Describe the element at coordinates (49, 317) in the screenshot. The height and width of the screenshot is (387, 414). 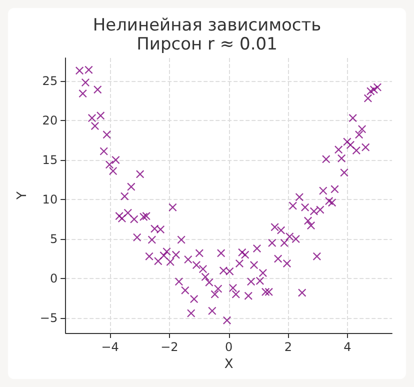
I see `y-tick-label: −5` at that location.